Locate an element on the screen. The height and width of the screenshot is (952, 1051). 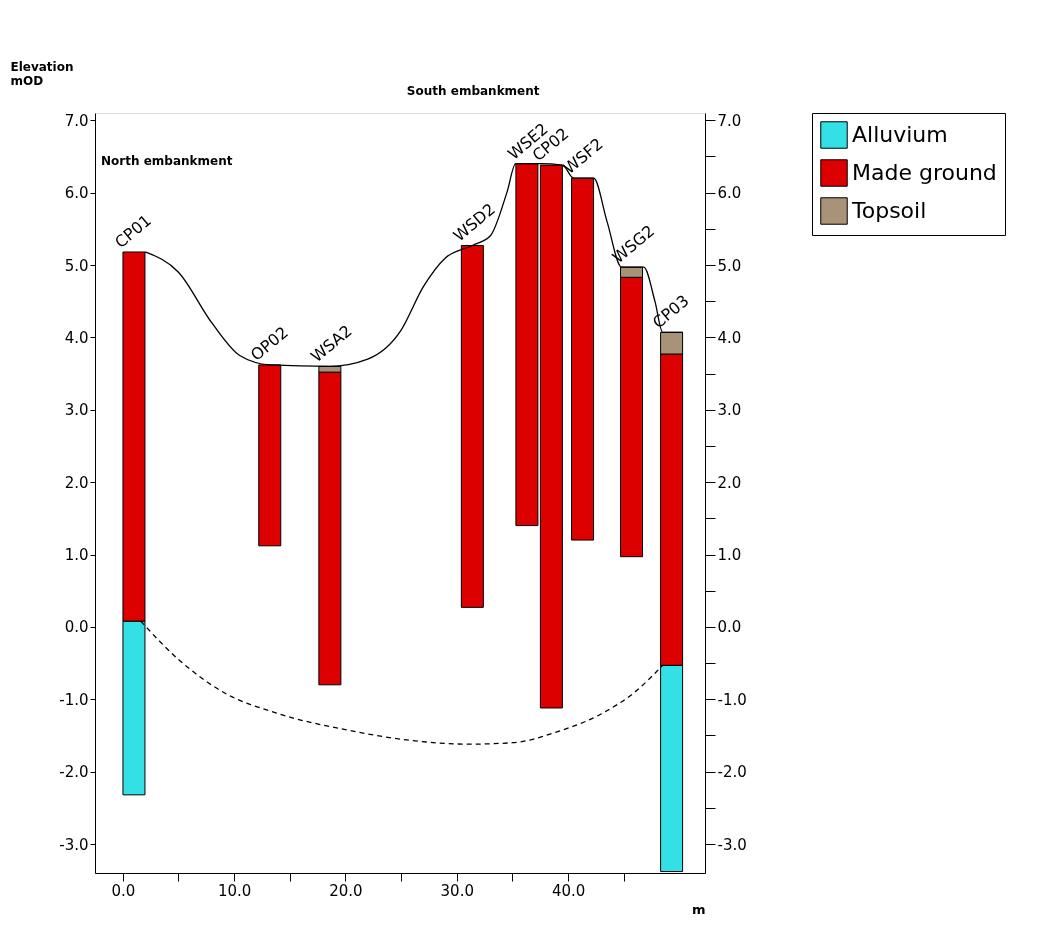
y2-tick-label: 1.0 is located at coordinates (729, 555).